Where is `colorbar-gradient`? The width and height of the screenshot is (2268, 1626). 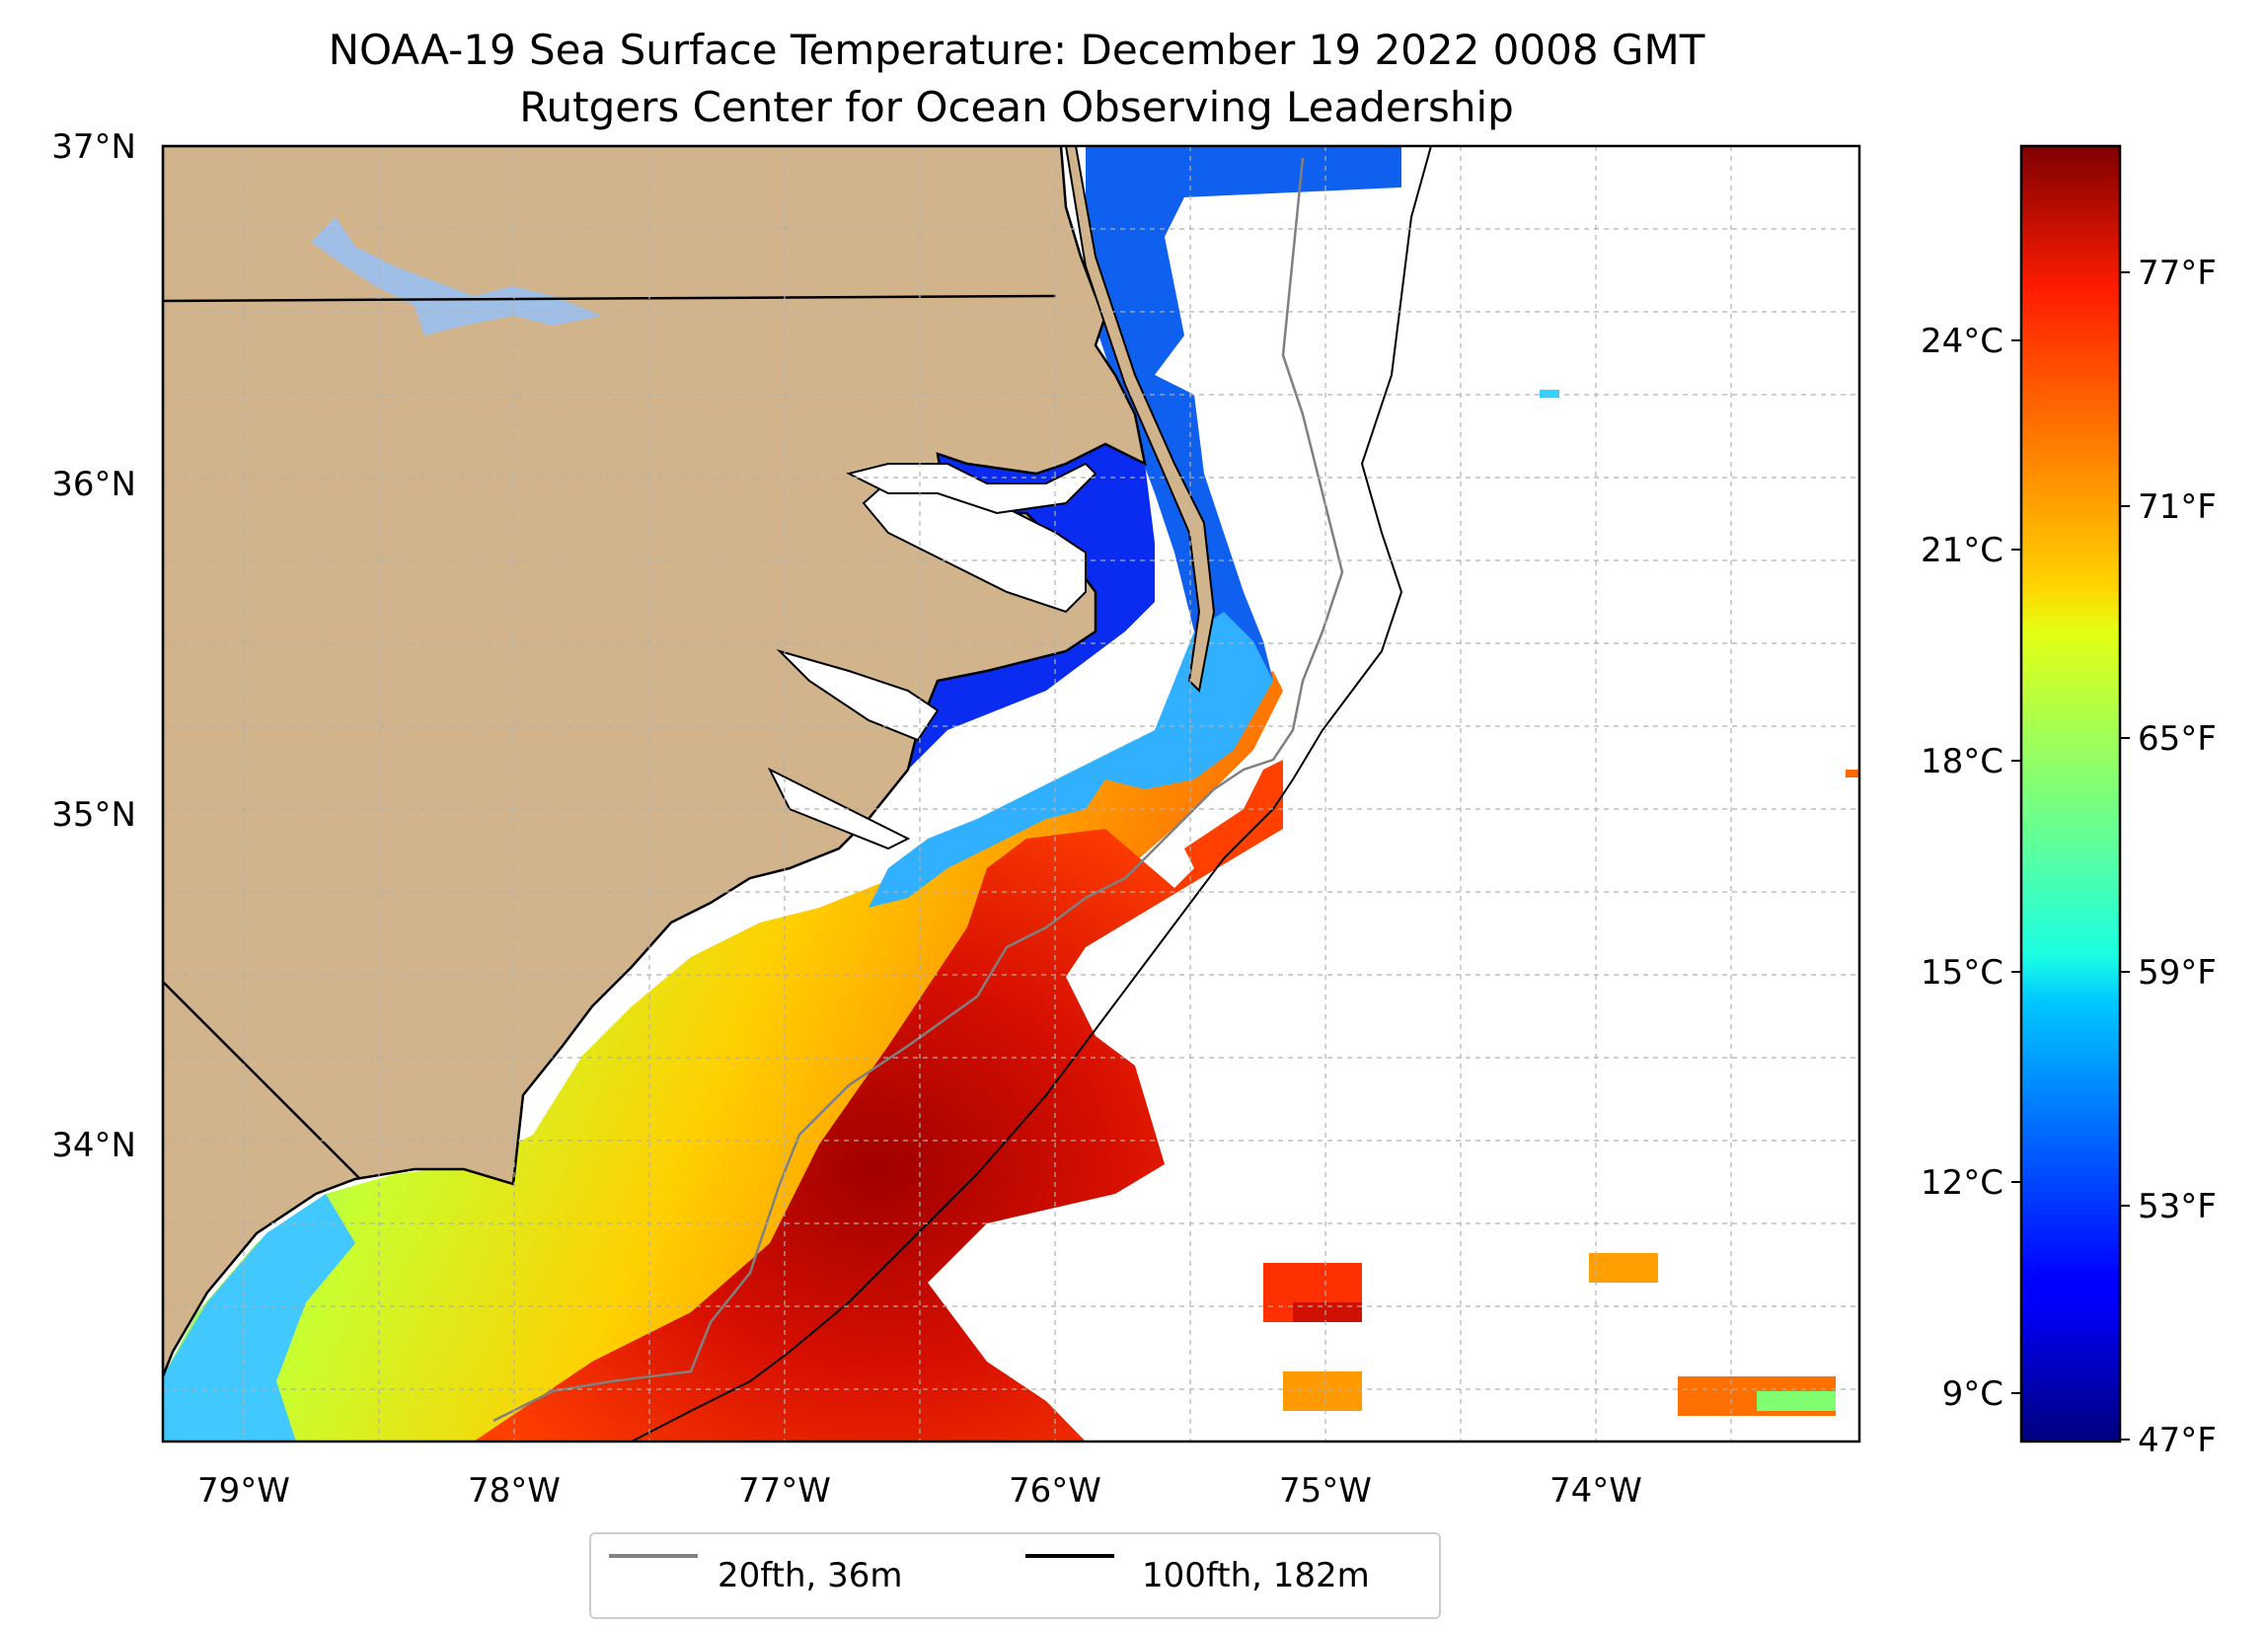
colorbar-gradient is located at coordinates (2071, 793).